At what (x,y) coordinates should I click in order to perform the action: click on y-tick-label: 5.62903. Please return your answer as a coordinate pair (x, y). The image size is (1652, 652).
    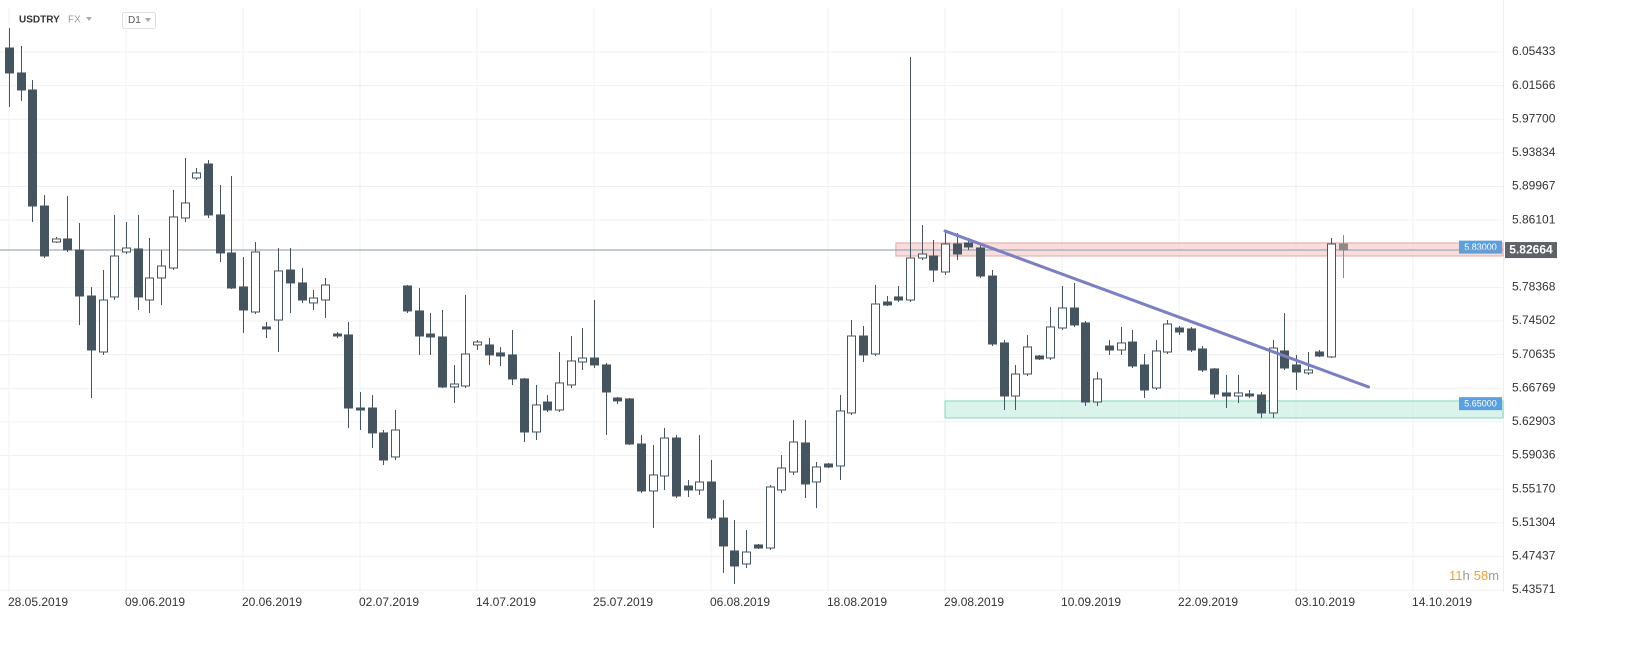
    Looking at the image, I should click on (1534, 421).